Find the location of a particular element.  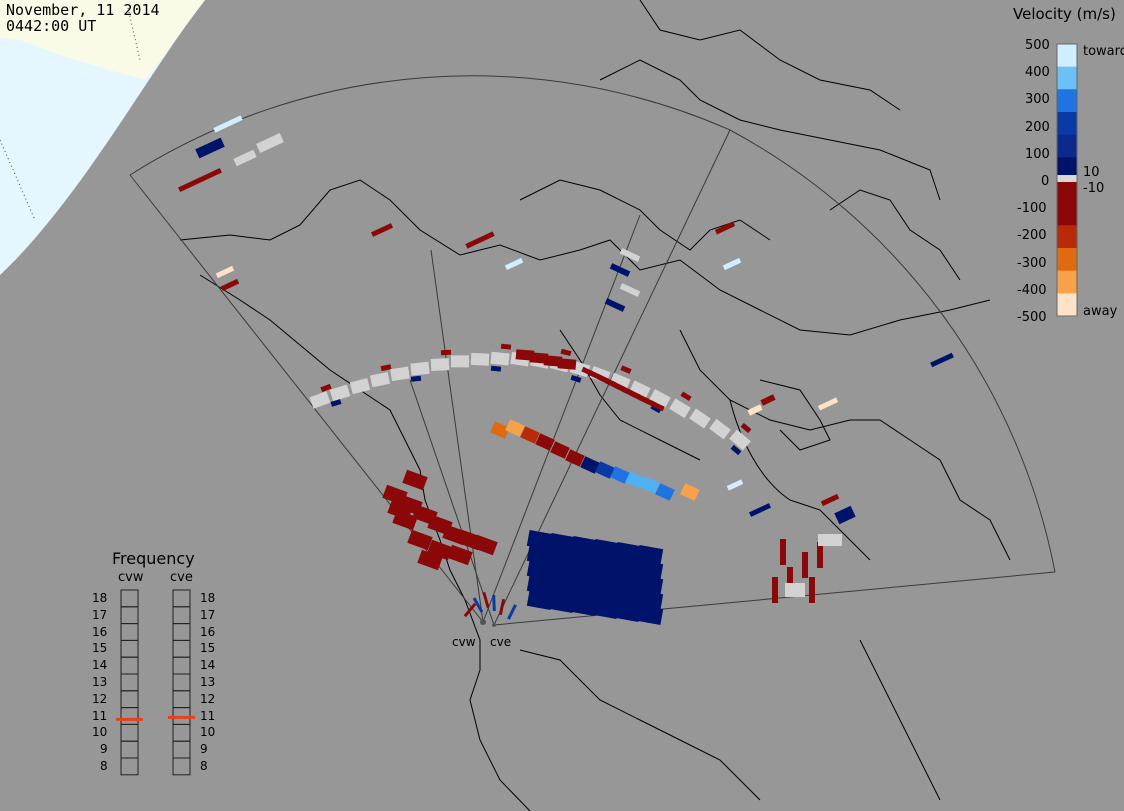

frequency-tick-label: 13 is located at coordinates (100, 682).